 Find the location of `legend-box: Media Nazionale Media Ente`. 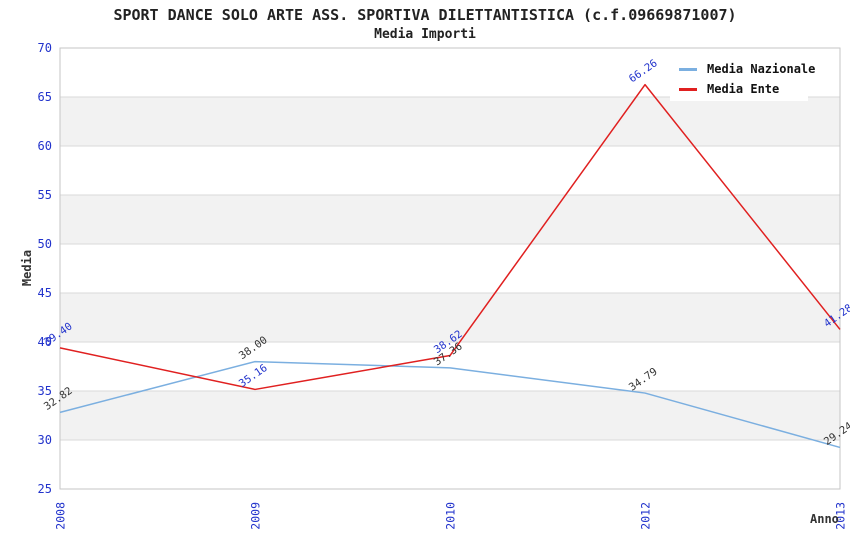

legend-box: Media Nazionale Media Ente is located at coordinates (742, 79).